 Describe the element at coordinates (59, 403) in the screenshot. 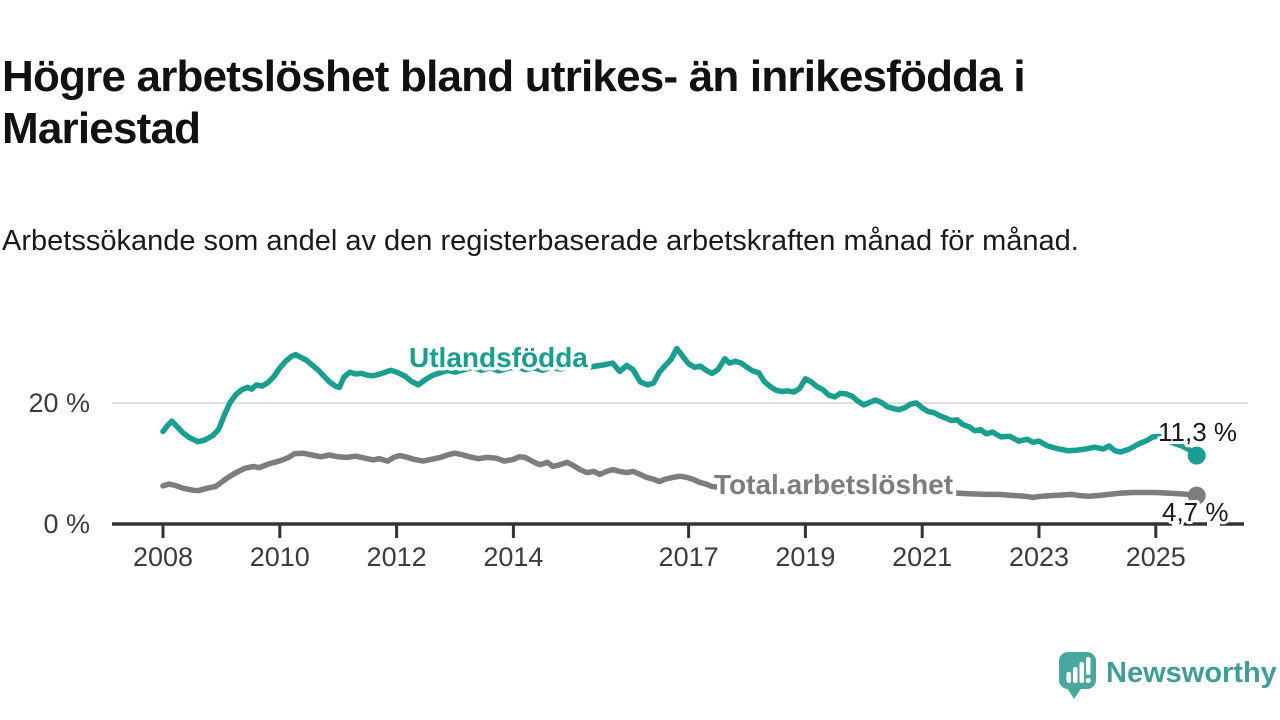

I see `y-tick-label: 20 %` at that location.